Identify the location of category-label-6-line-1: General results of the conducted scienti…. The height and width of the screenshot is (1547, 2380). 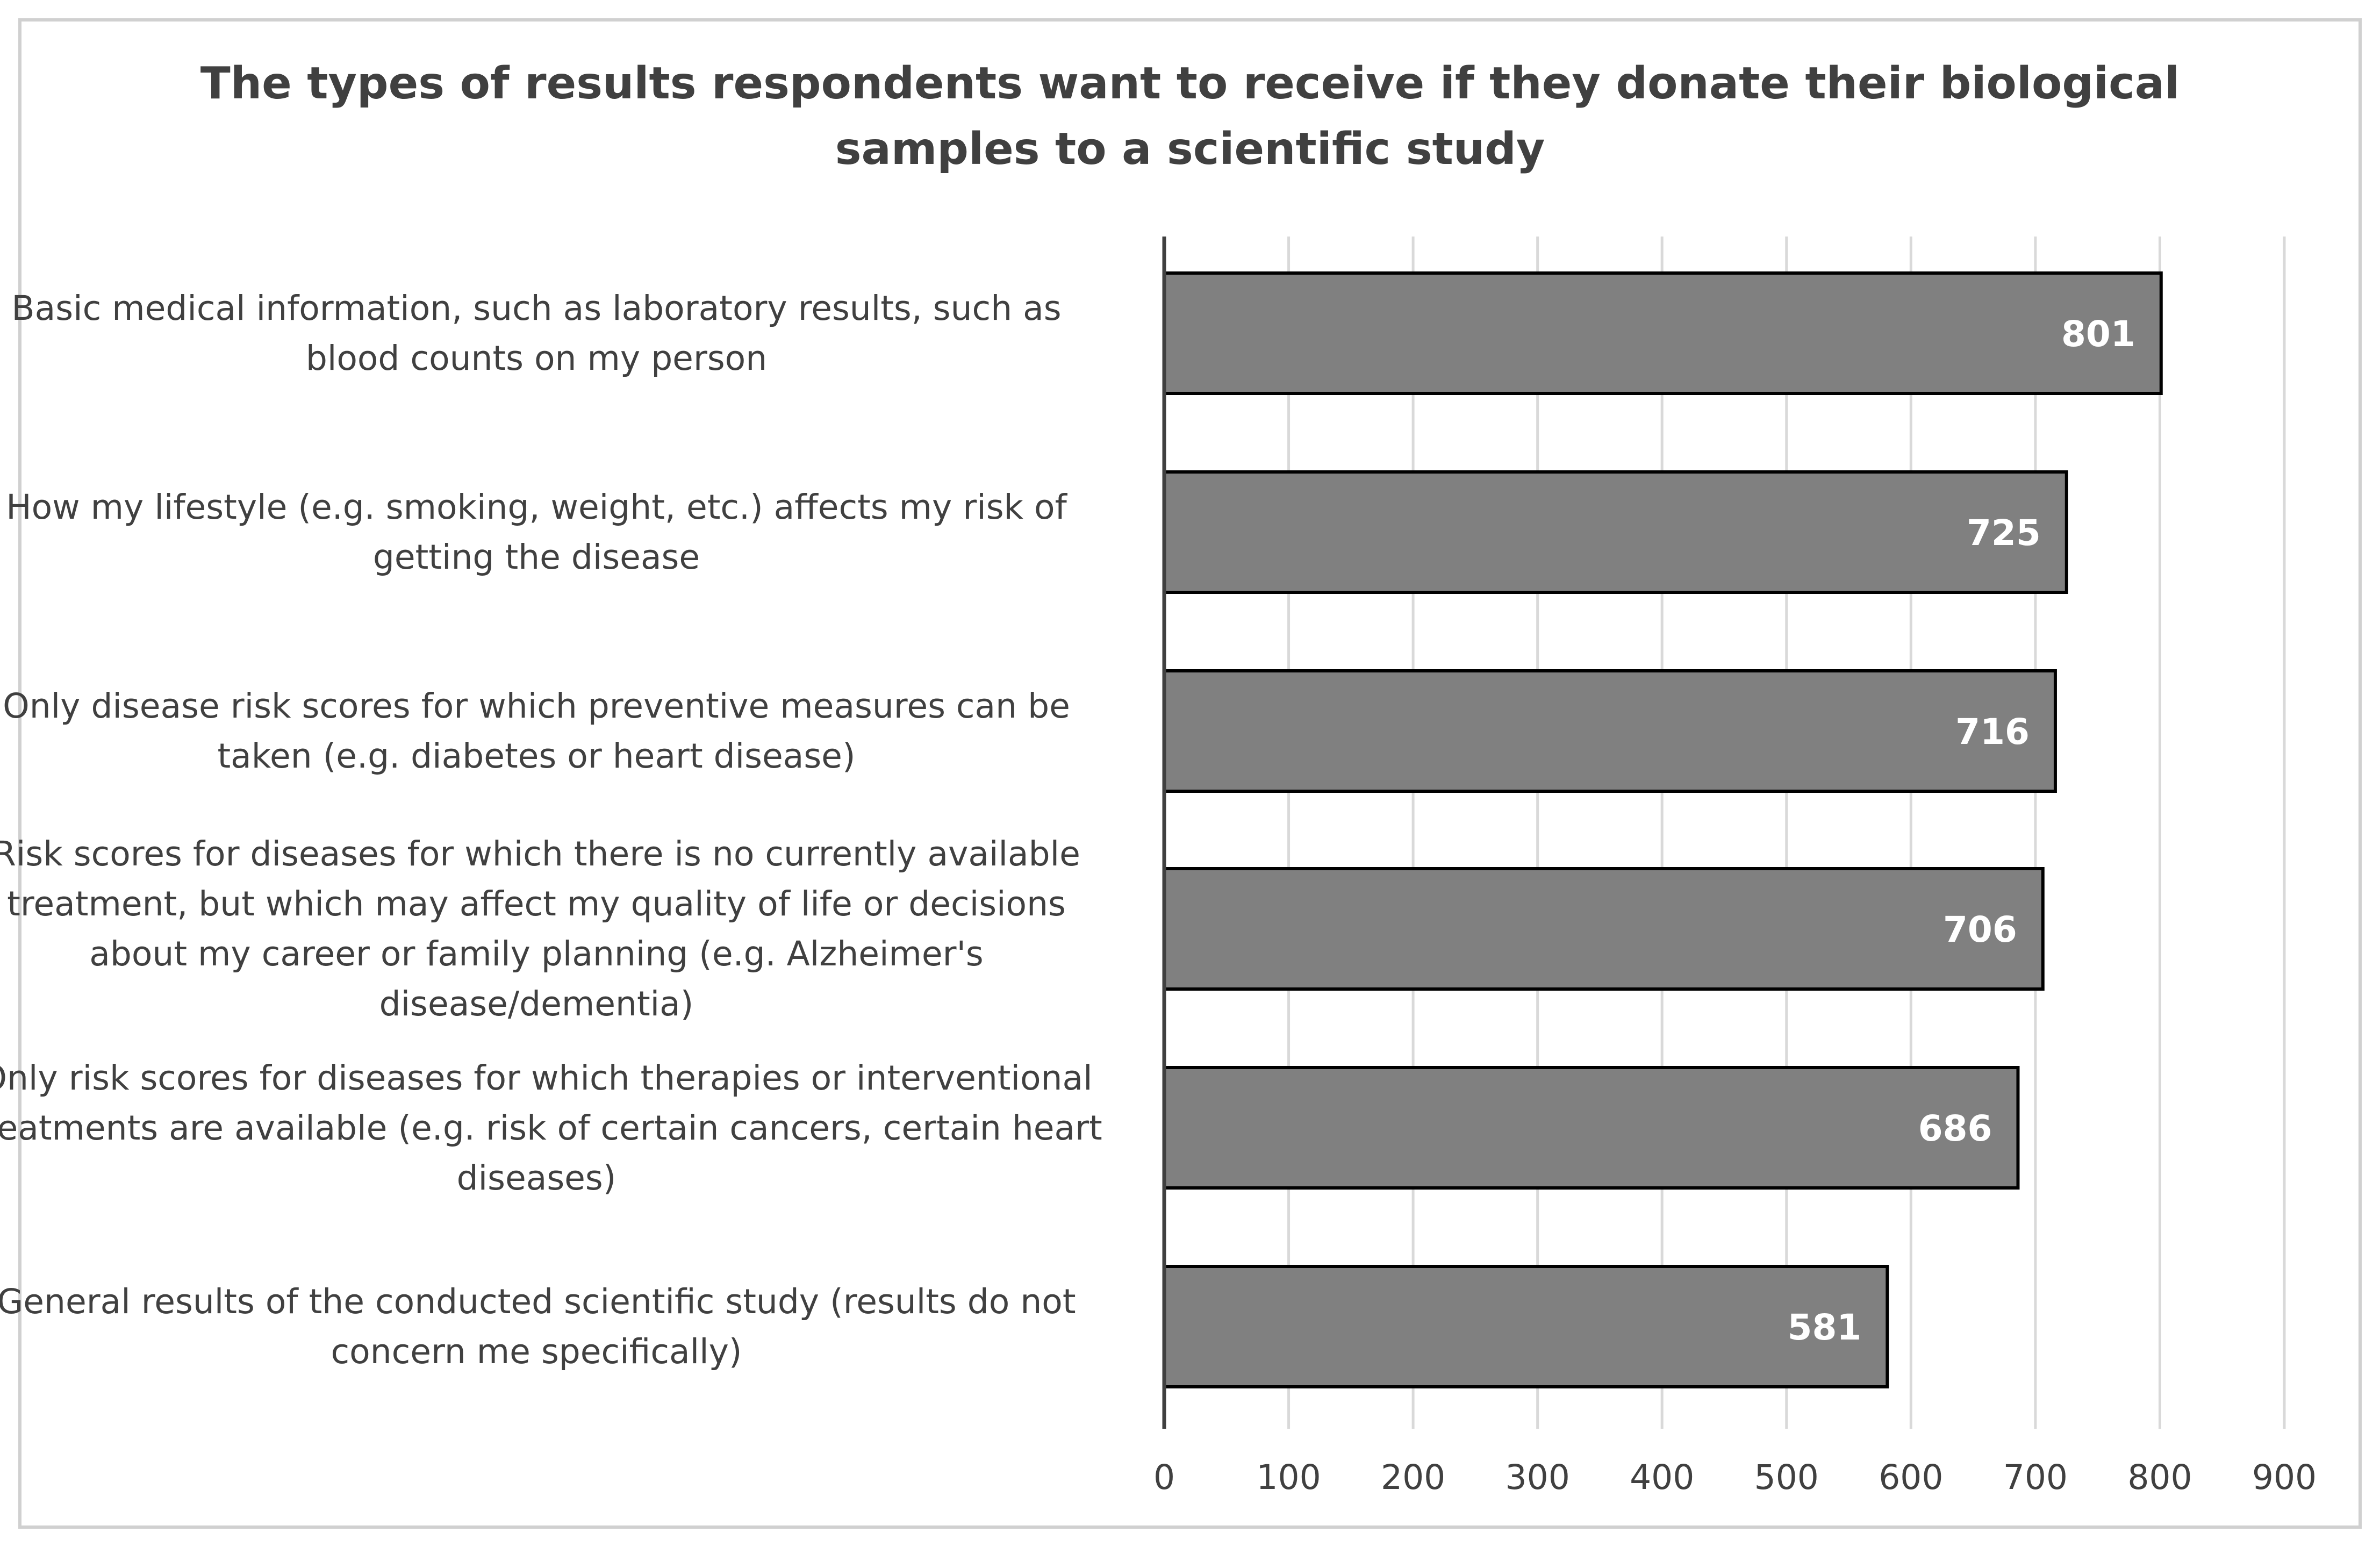
(538, 1302).